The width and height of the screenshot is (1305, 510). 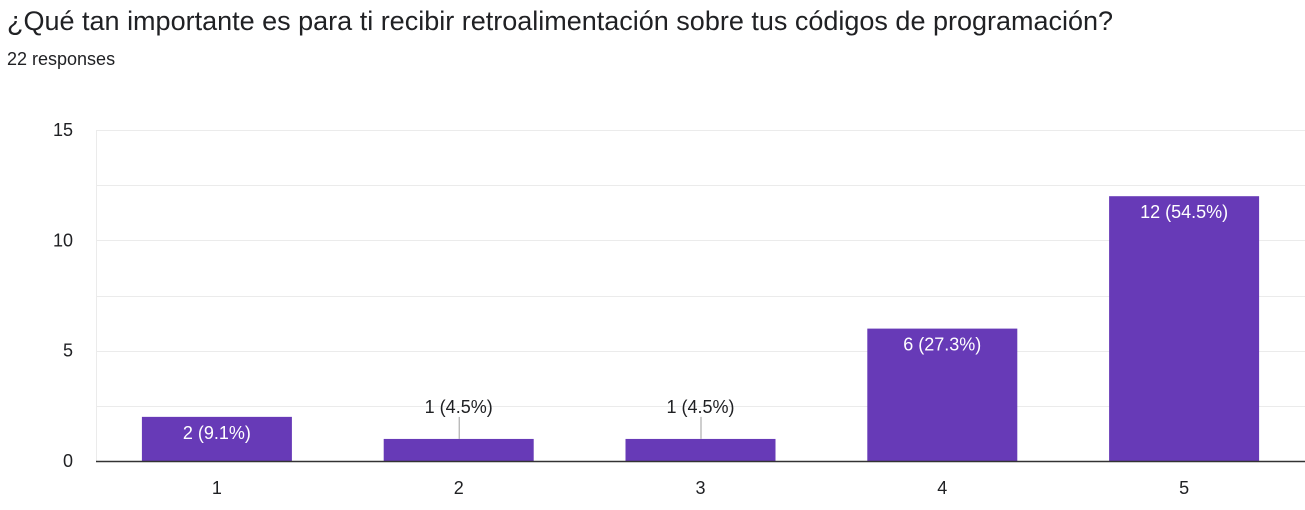 I want to click on y-tick-label: 0, so click(x=68, y=461).